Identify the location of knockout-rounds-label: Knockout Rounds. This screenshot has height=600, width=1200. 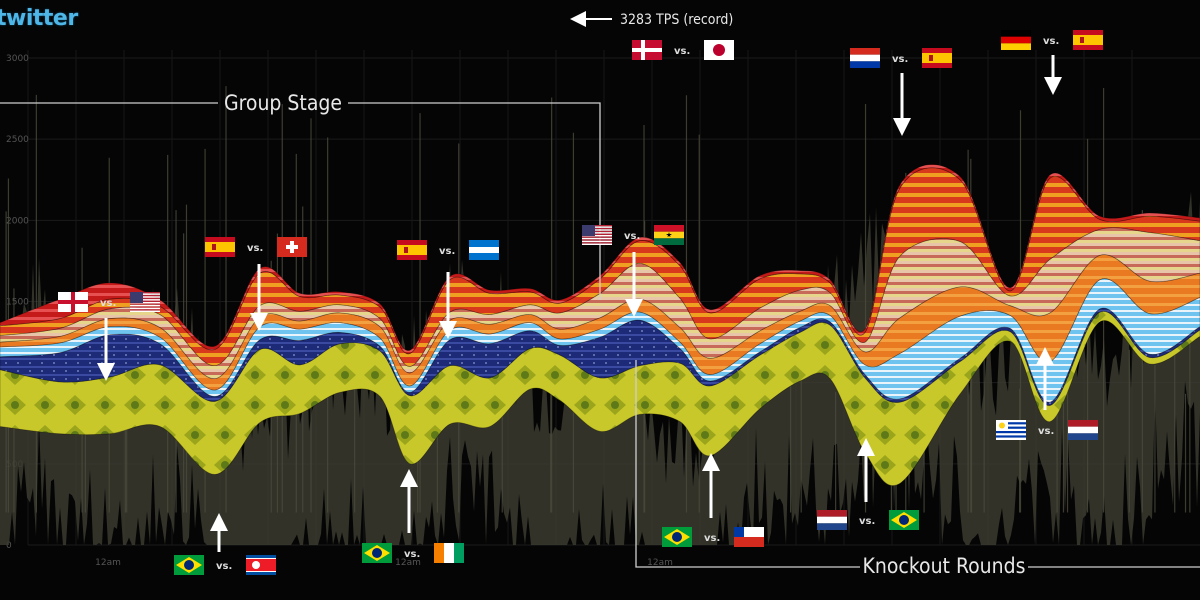
(944, 566).